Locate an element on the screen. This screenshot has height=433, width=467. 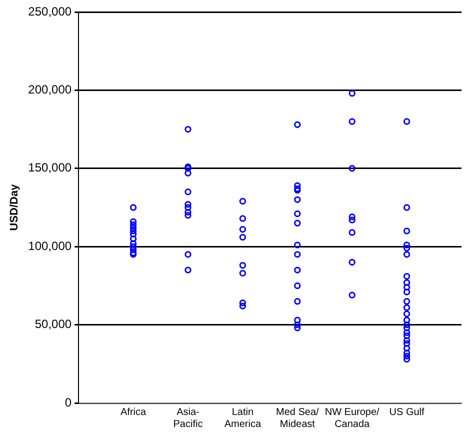
x-tick-label: NW Europe/Canada is located at coordinates (352, 418).